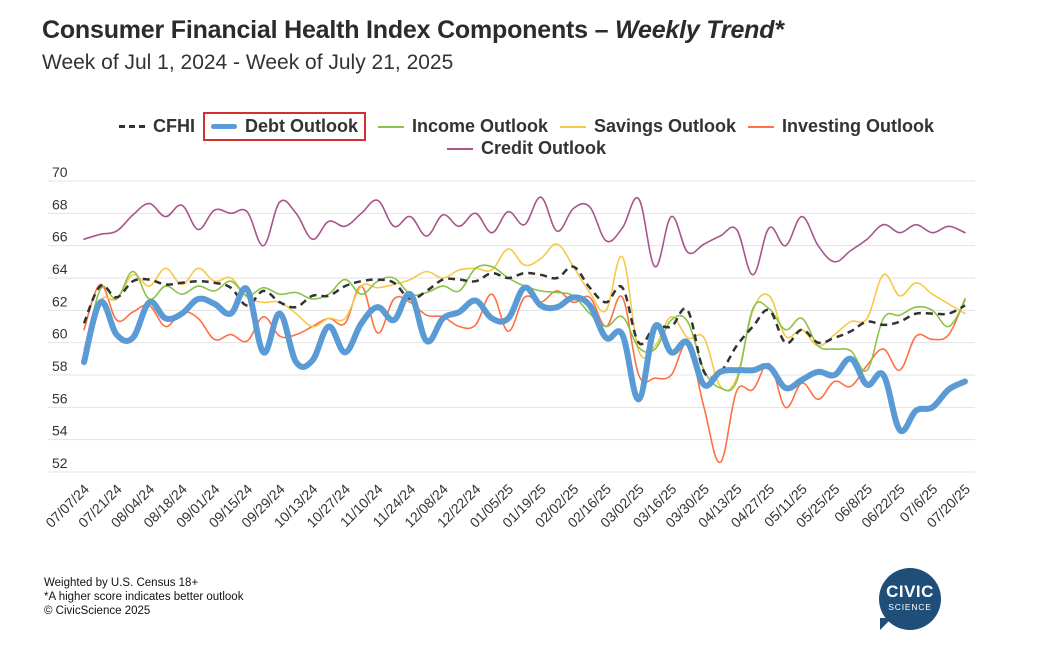 Image resolution: width=1053 pixels, height=651 pixels. I want to click on y-tick-label: 64, so click(60, 269).